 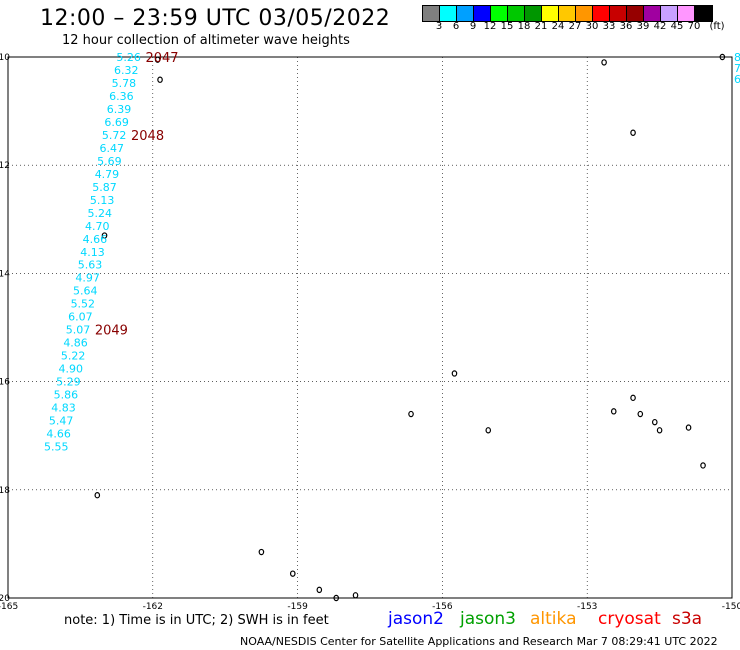 What do you see at coordinates (660, 26) in the screenshot?
I see `legend-tick-label: 42` at bounding box center [660, 26].